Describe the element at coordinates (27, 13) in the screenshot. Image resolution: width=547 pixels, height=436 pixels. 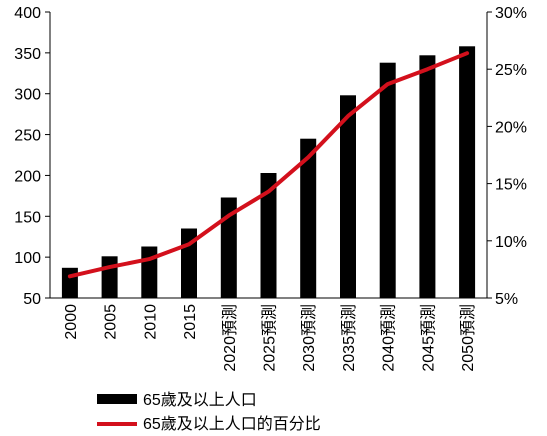
I see `left-tick-label: 400` at that location.